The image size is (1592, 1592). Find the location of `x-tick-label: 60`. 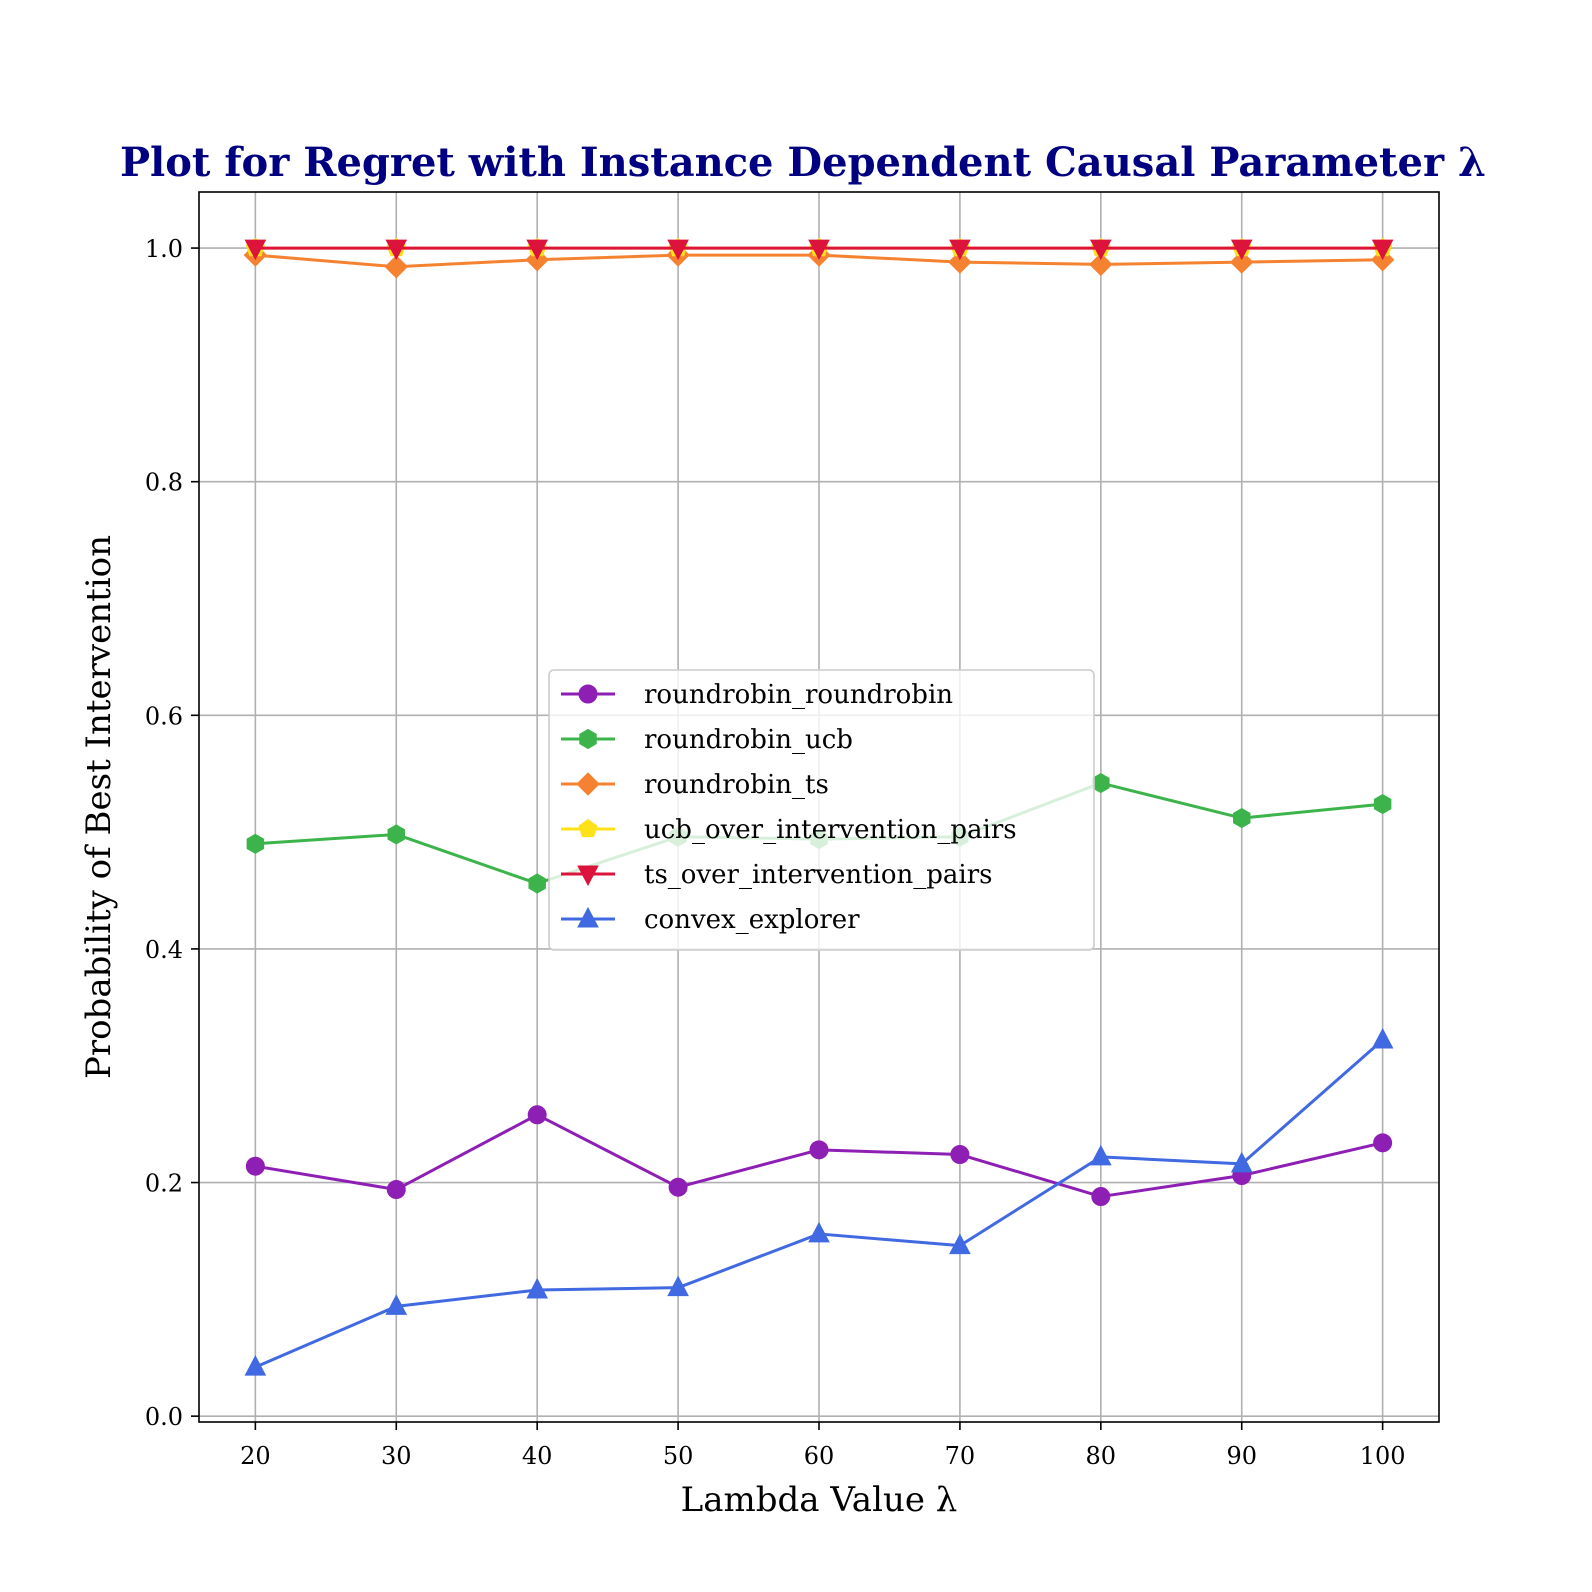

x-tick-label: 60 is located at coordinates (819, 1456).